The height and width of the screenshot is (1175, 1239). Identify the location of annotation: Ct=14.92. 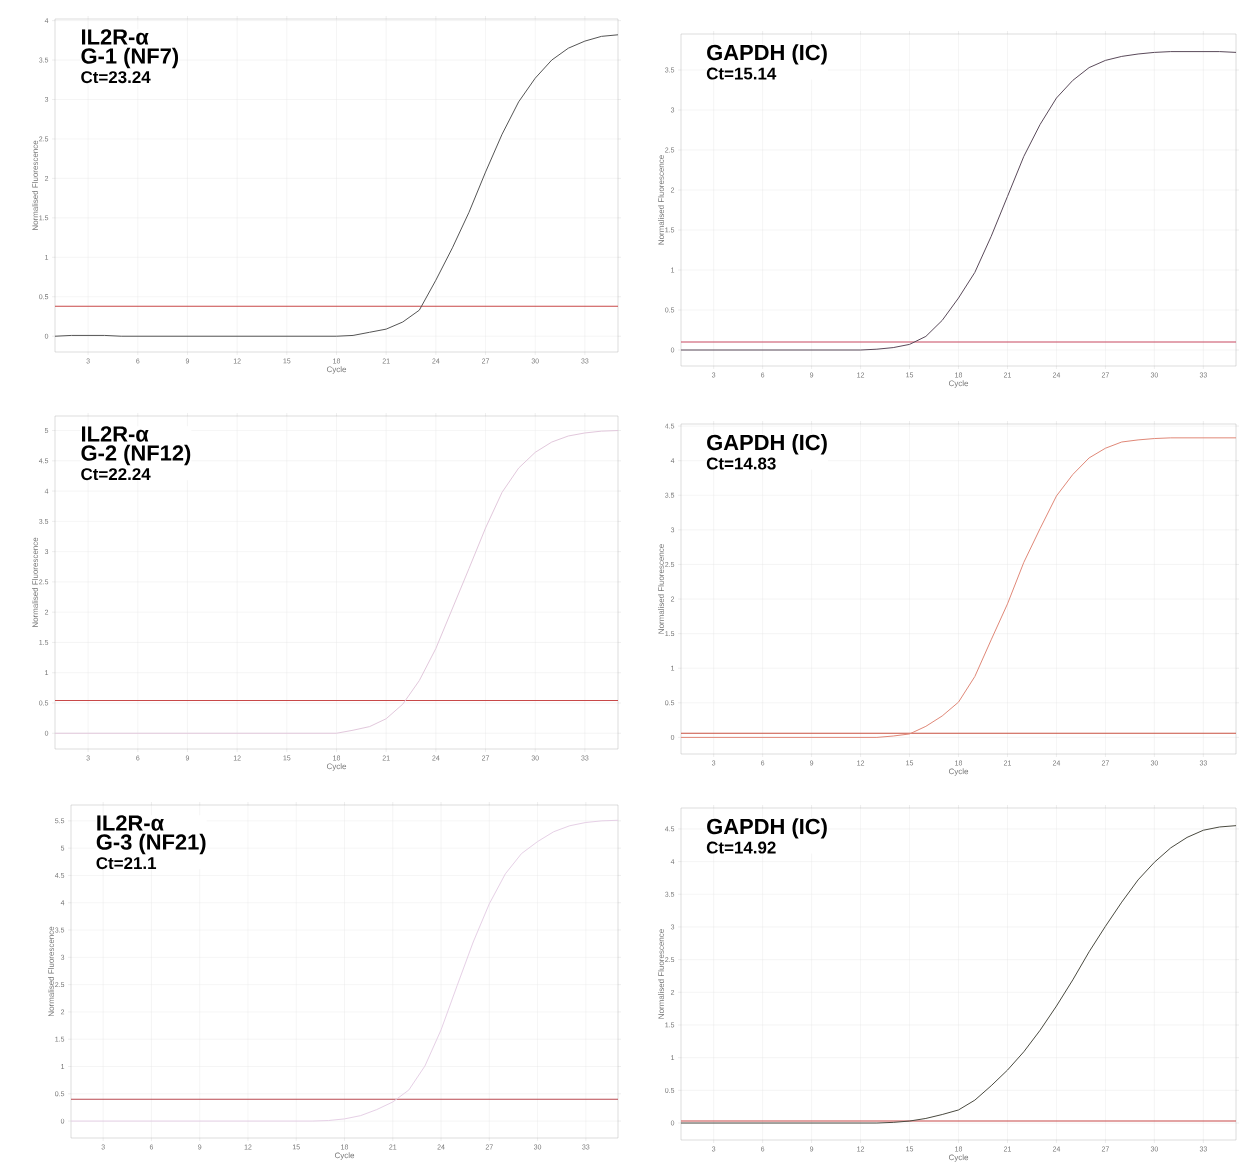
(741, 847).